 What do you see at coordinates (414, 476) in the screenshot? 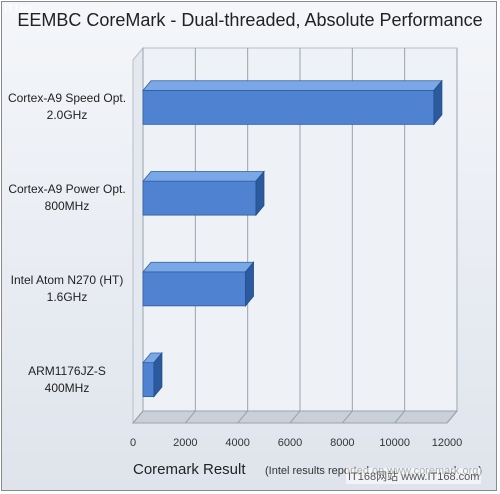
I see `watermark-bottom: IT168网站 www.IT168.com` at bounding box center [414, 476].